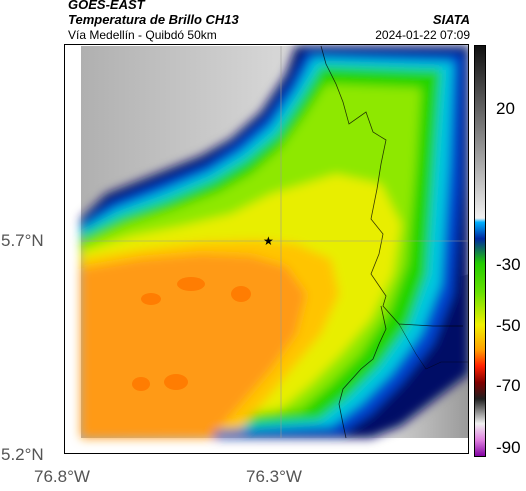 This screenshot has width=526, height=491. I want to click on lon-label-76-8: 76.8°W, so click(62, 476).